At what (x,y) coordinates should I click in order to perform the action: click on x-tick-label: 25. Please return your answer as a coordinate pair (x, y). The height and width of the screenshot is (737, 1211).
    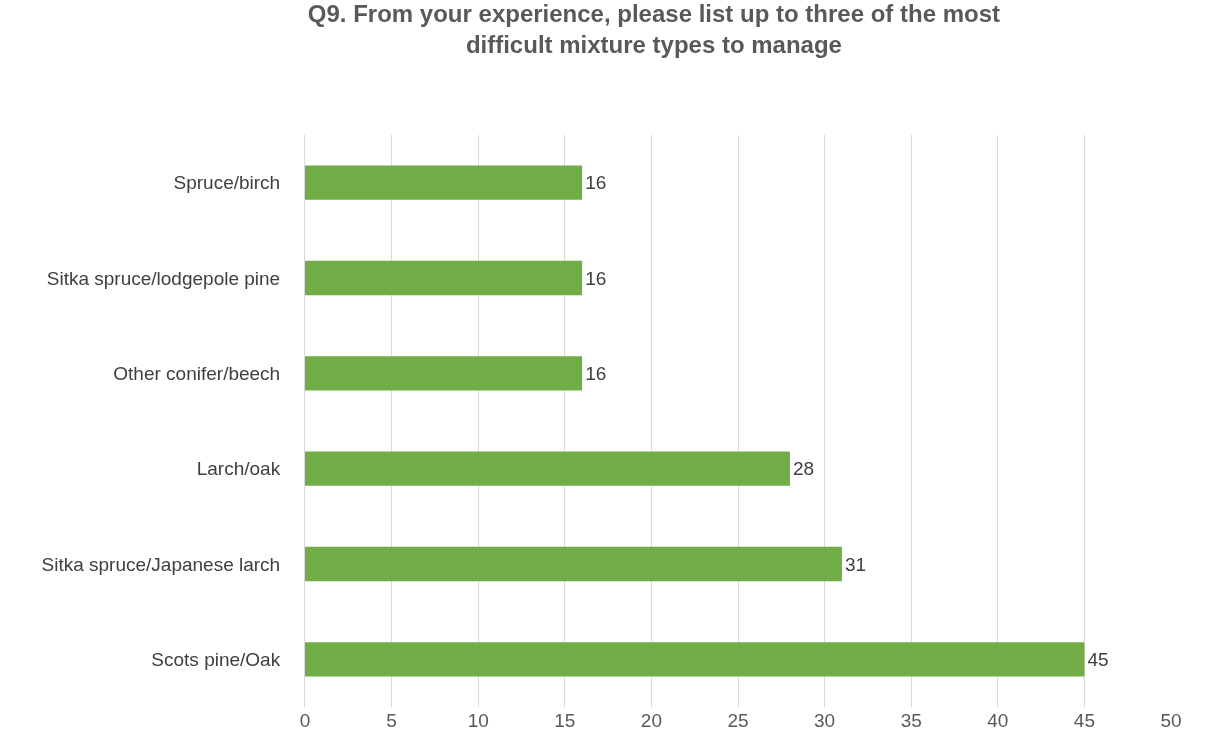
    Looking at the image, I should click on (738, 720).